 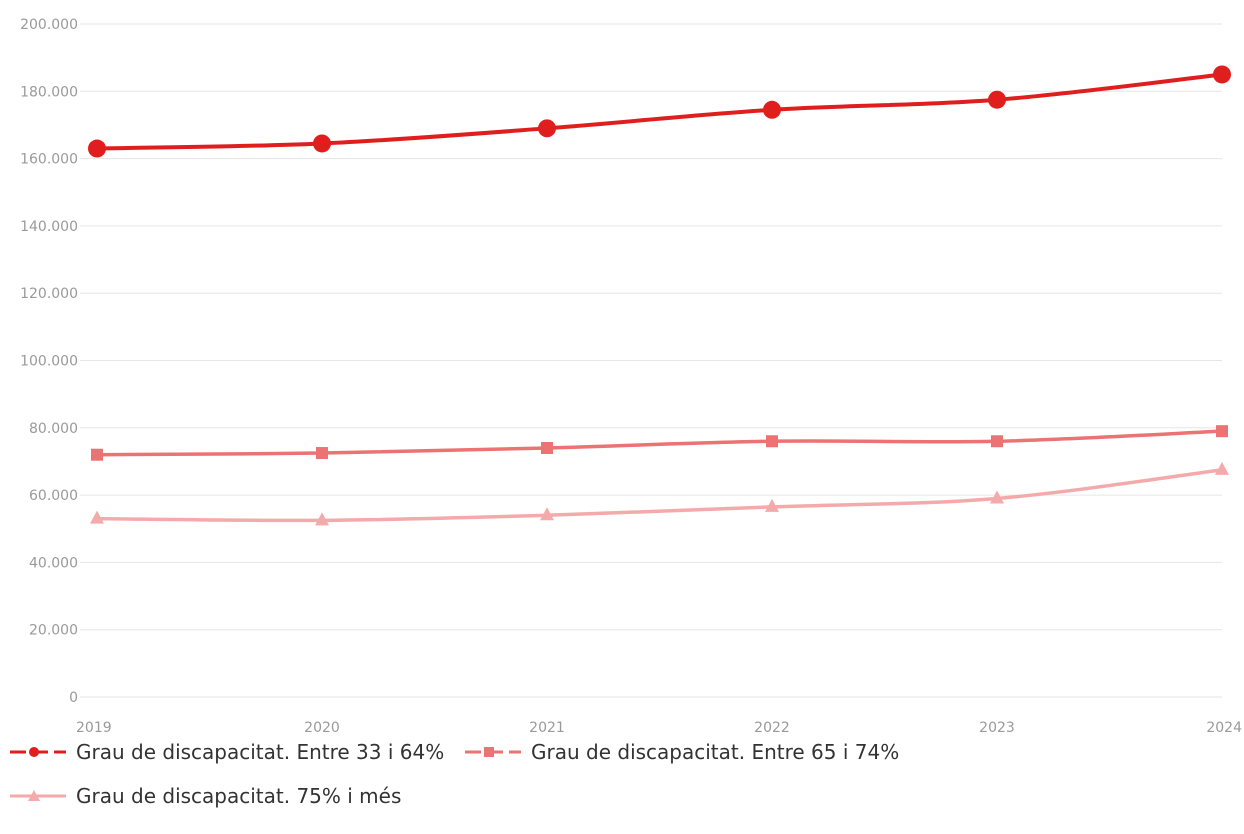 What do you see at coordinates (547, 728) in the screenshot?
I see `x-tick-label: 2021` at bounding box center [547, 728].